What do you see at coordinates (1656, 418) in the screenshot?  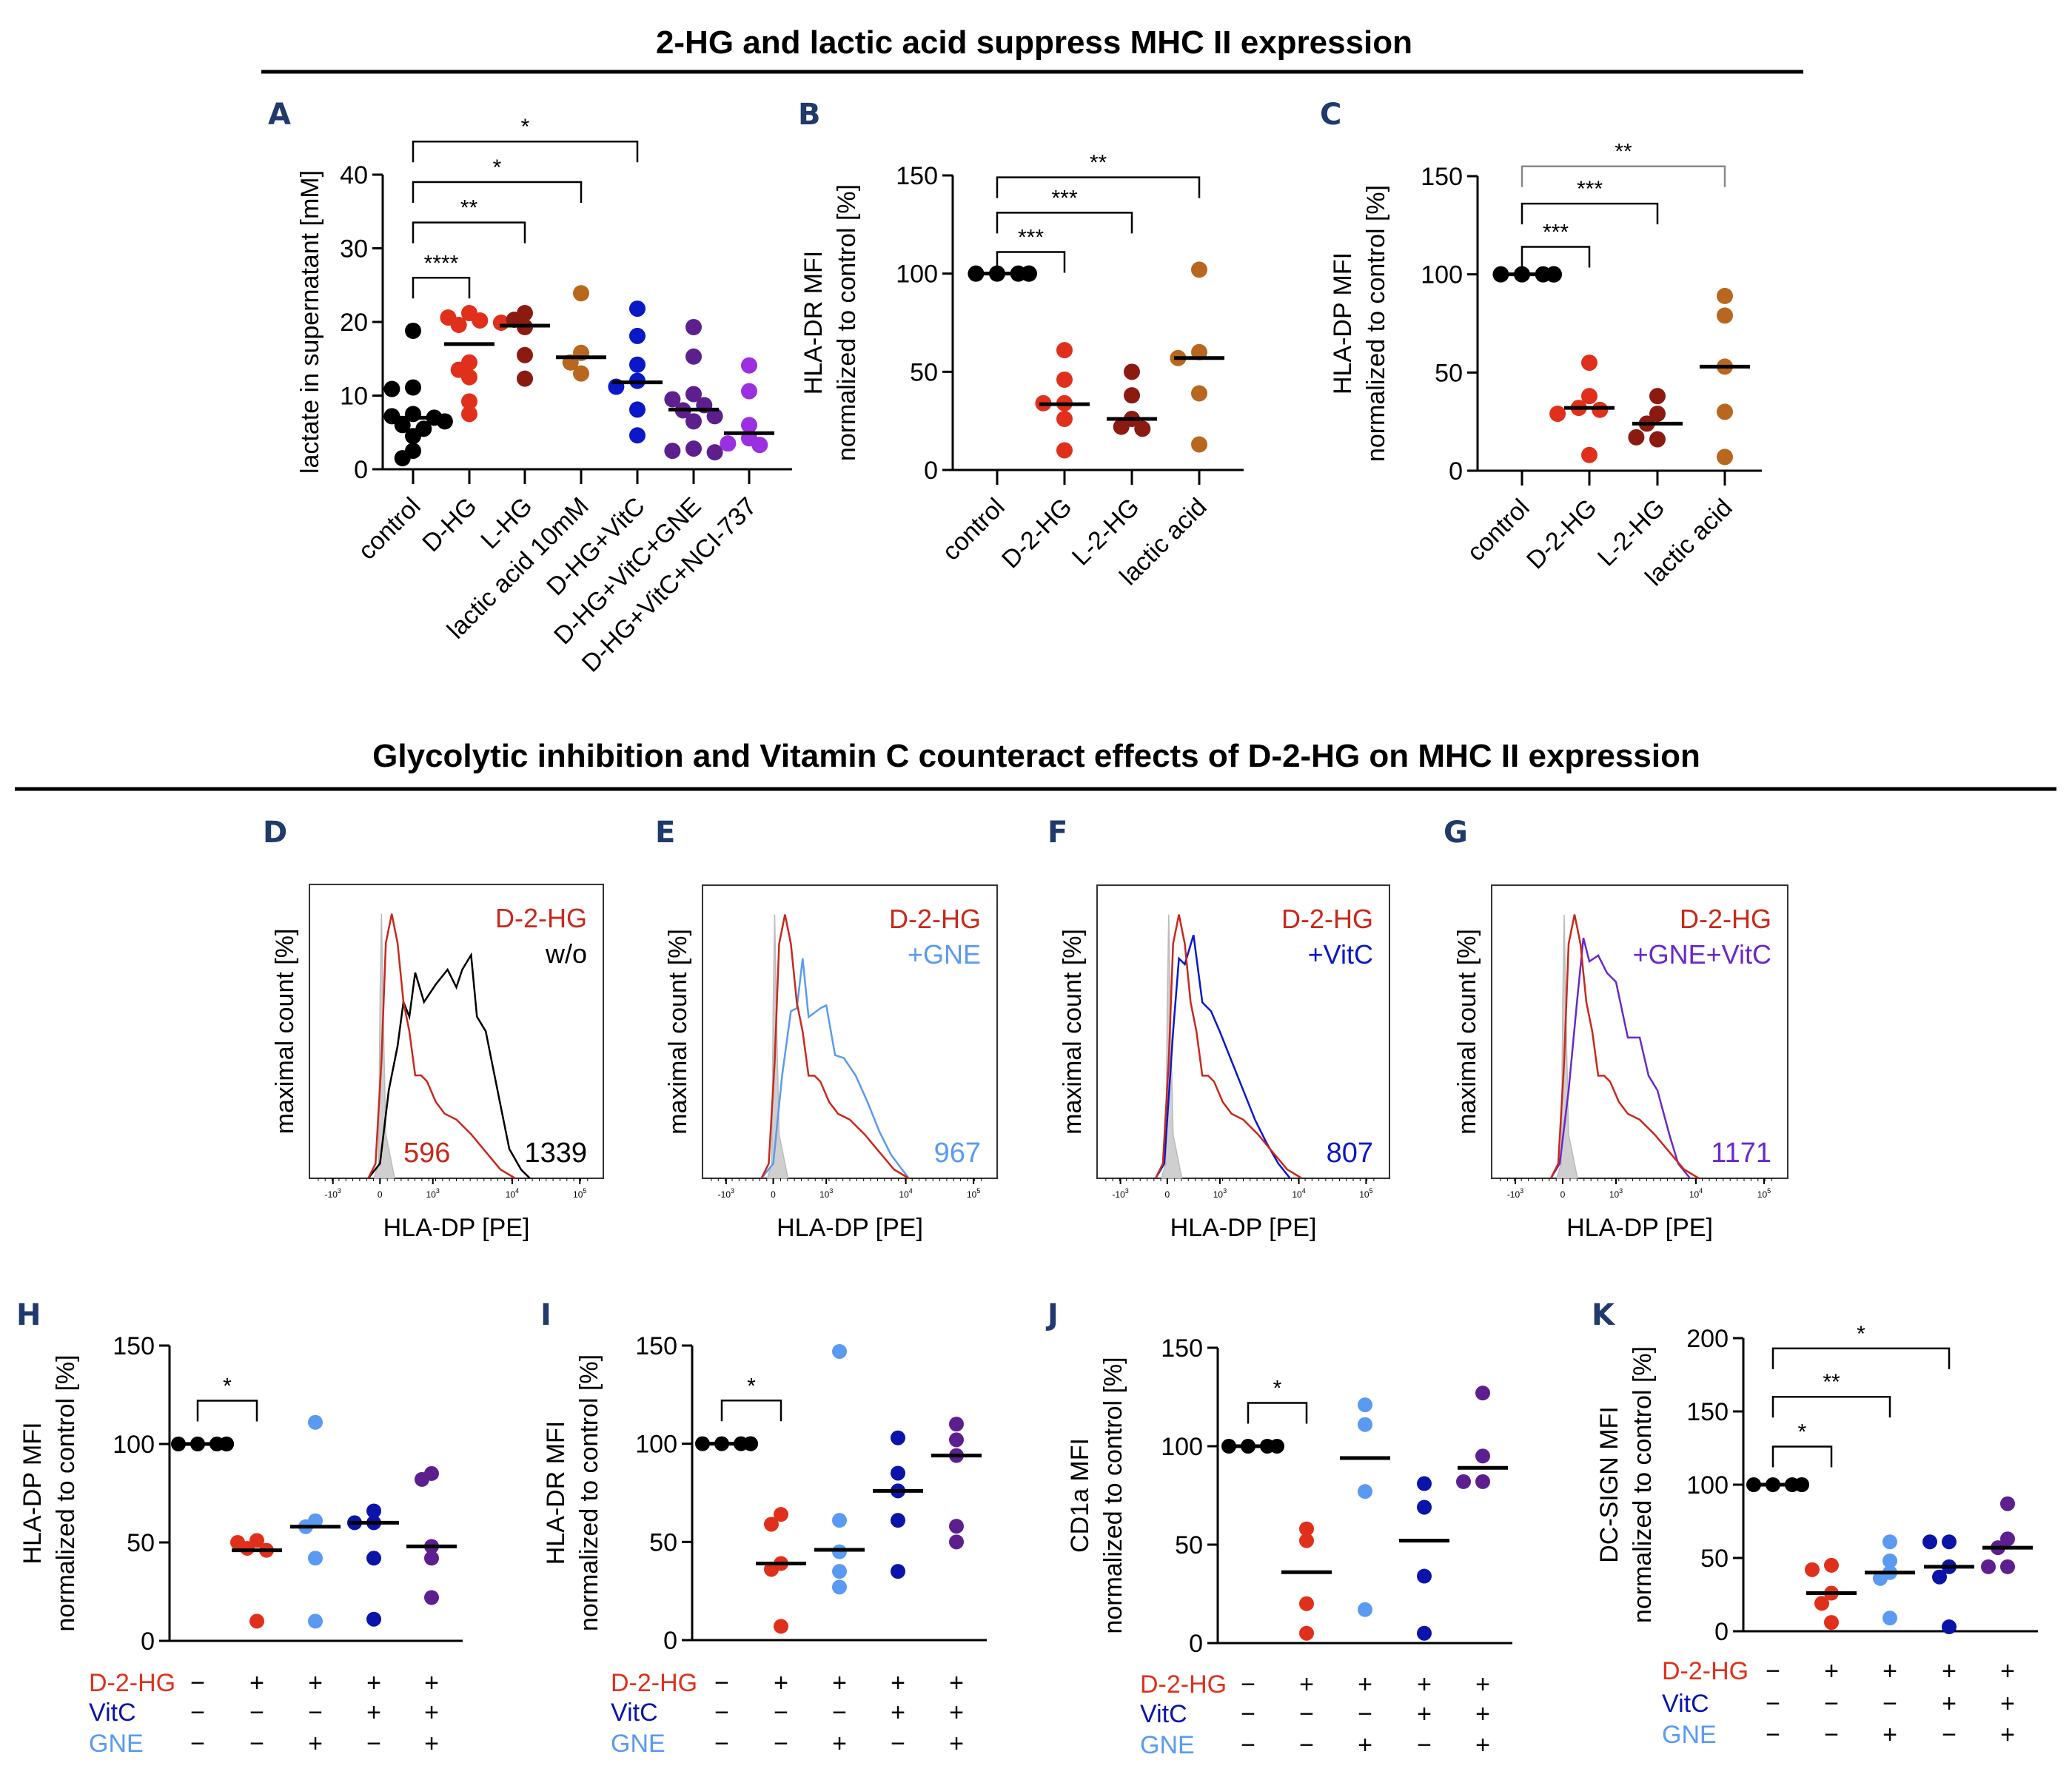 I see `series-l-2-hg` at bounding box center [1656, 418].